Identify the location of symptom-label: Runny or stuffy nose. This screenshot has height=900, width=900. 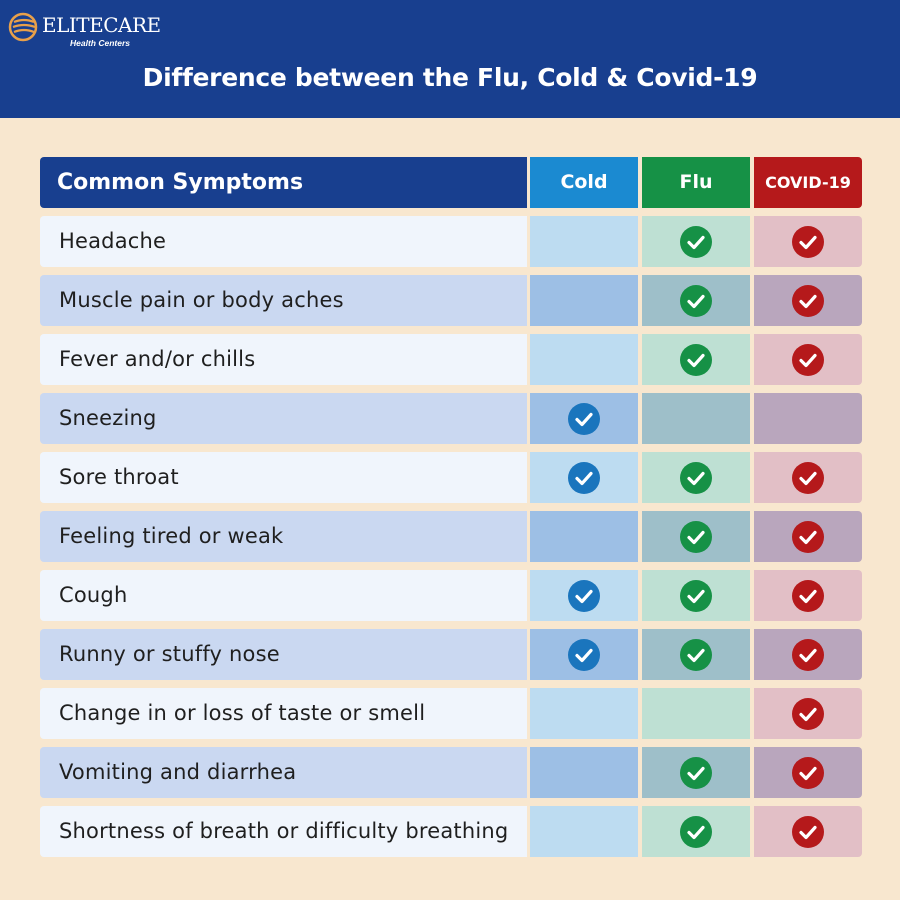
(169, 654).